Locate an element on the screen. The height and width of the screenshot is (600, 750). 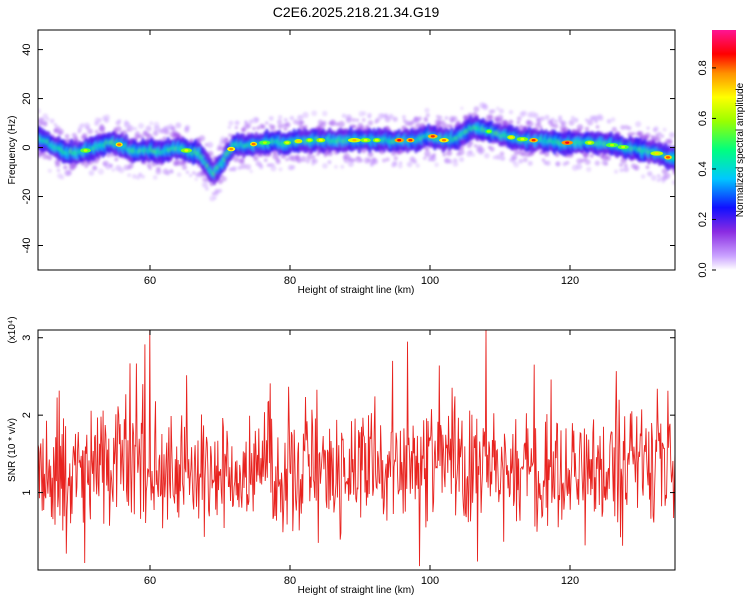
spectrogram-y-tick-label: 0 is located at coordinates (27, 147).